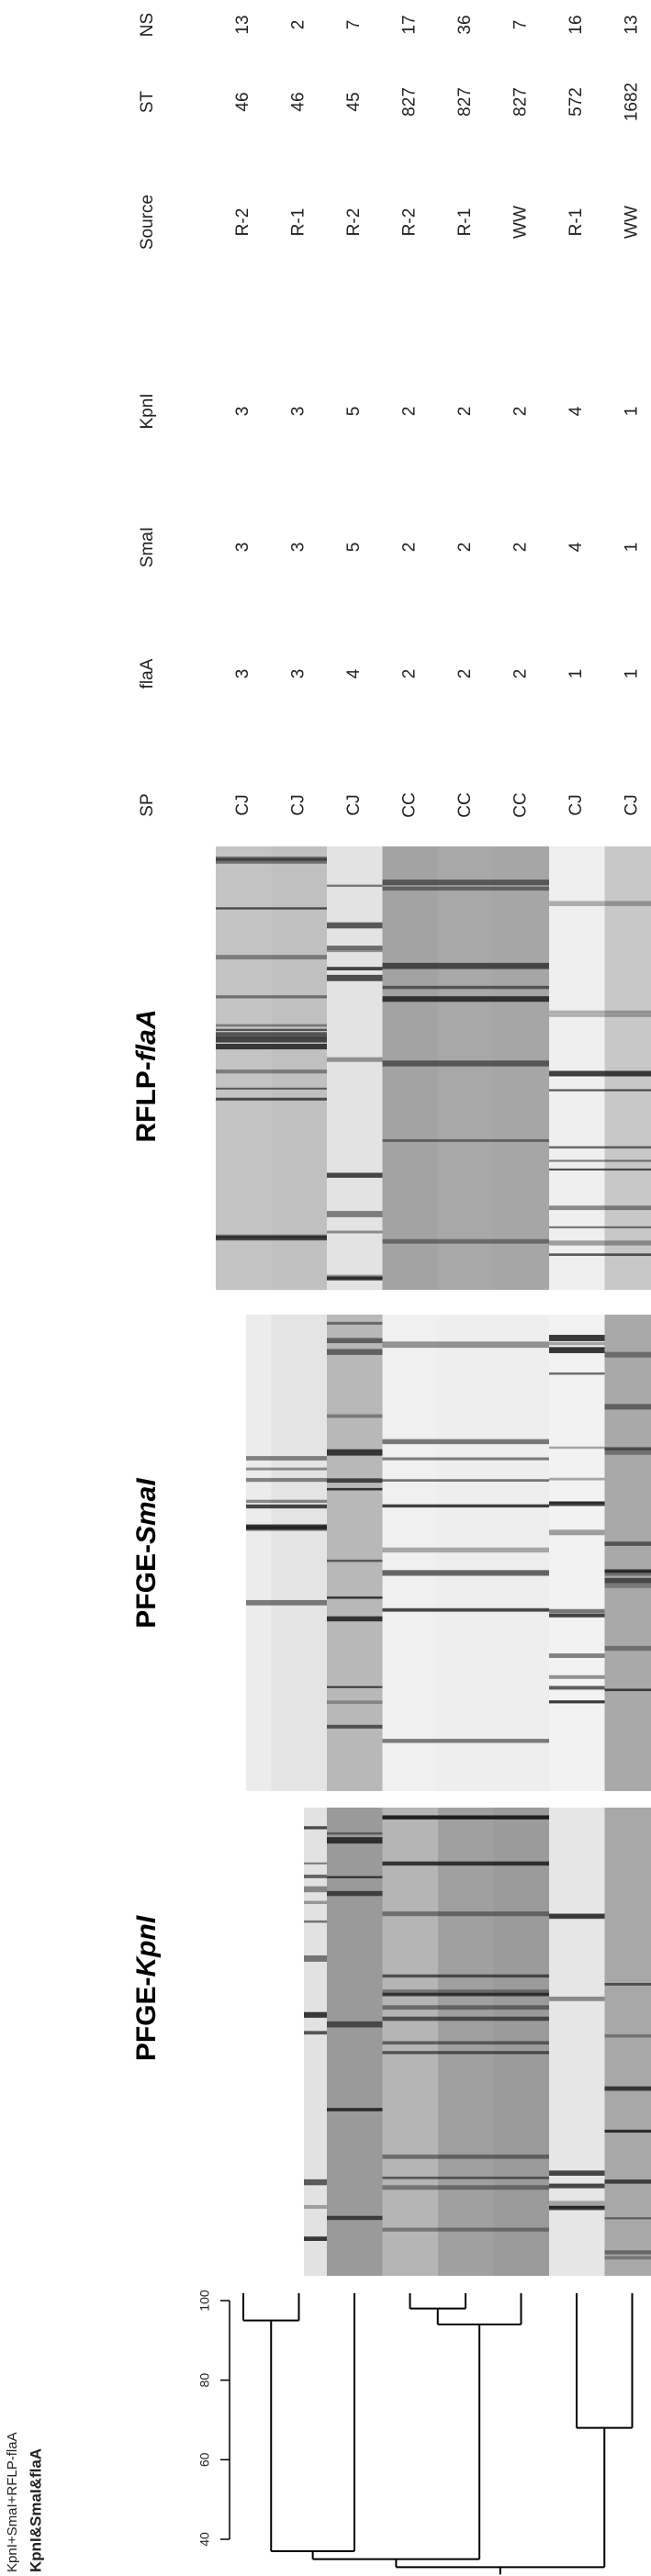 The width and height of the screenshot is (651, 2576). I want to click on panel-title: RFLP-flaA, so click(146, 1075).